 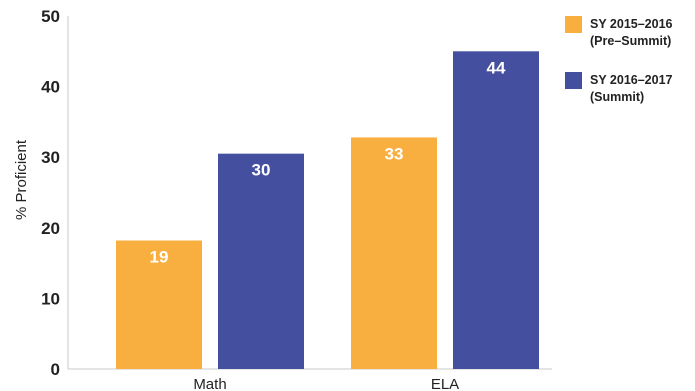 What do you see at coordinates (445, 383) in the screenshot?
I see `x-category-label-ela: ELA` at bounding box center [445, 383].